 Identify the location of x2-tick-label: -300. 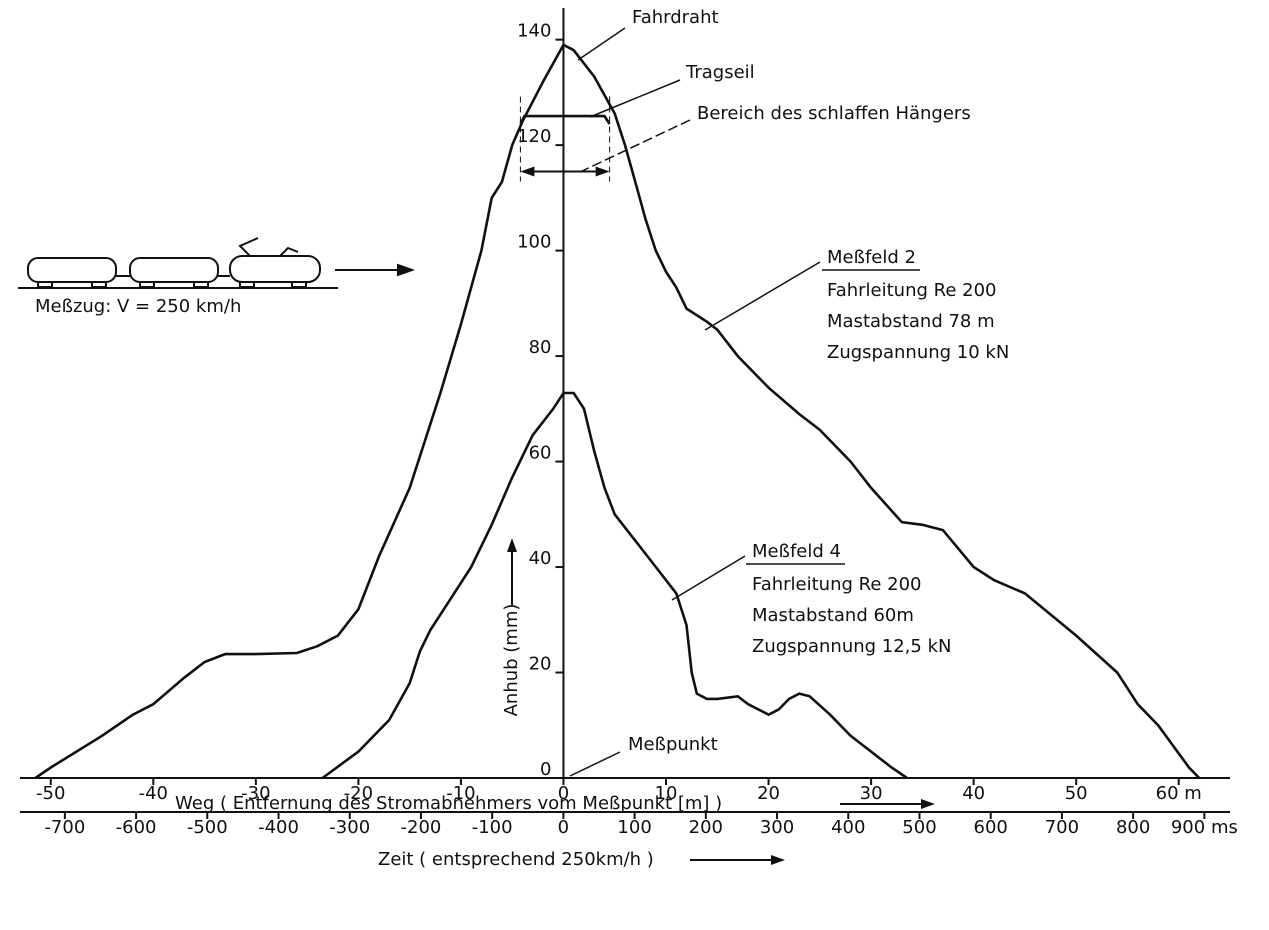
(349, 827).